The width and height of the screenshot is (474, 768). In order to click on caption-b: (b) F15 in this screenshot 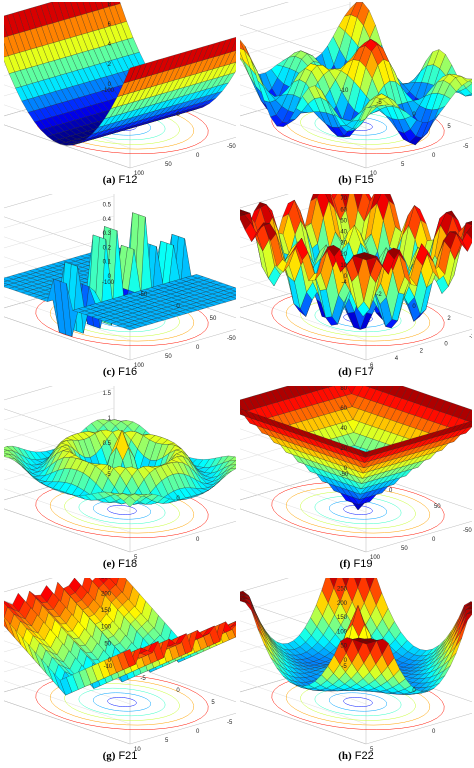, I will do `click(356, 180)`.